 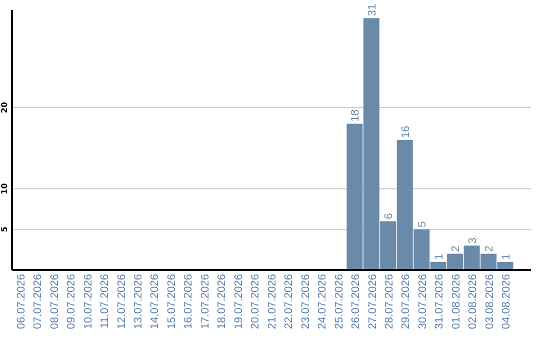 What do you see at coordinates (406, 132) in the screenshot?
I see `data-label: 16` at bounding box center [406, 132].